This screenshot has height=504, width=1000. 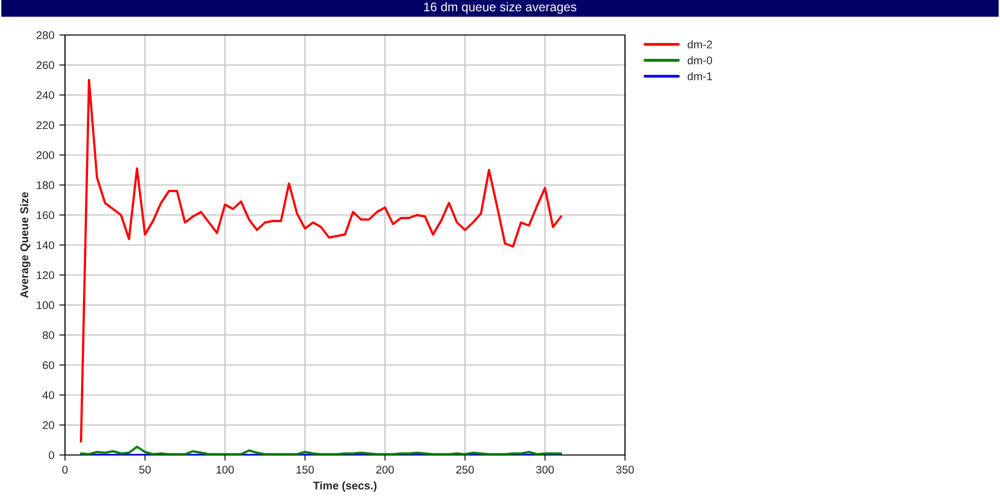 What do you see at coordinates (45, 185) in the screenshot?
I see `y-tick-label: 180` at bounding box center [45, 185].